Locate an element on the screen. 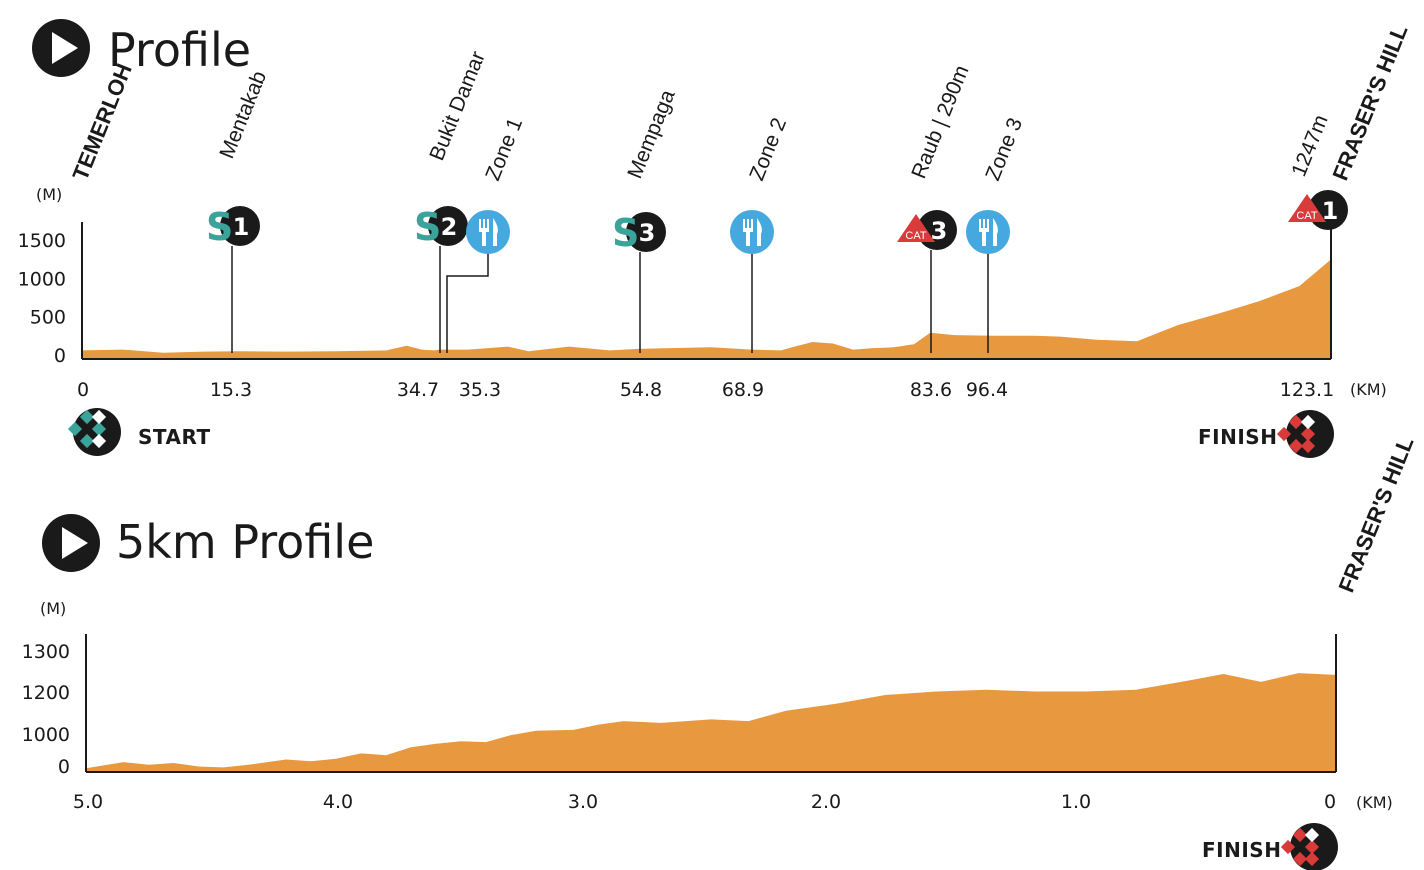  profile5k-x-tick-label: 1.0 is located at coordinates (1076, 802).